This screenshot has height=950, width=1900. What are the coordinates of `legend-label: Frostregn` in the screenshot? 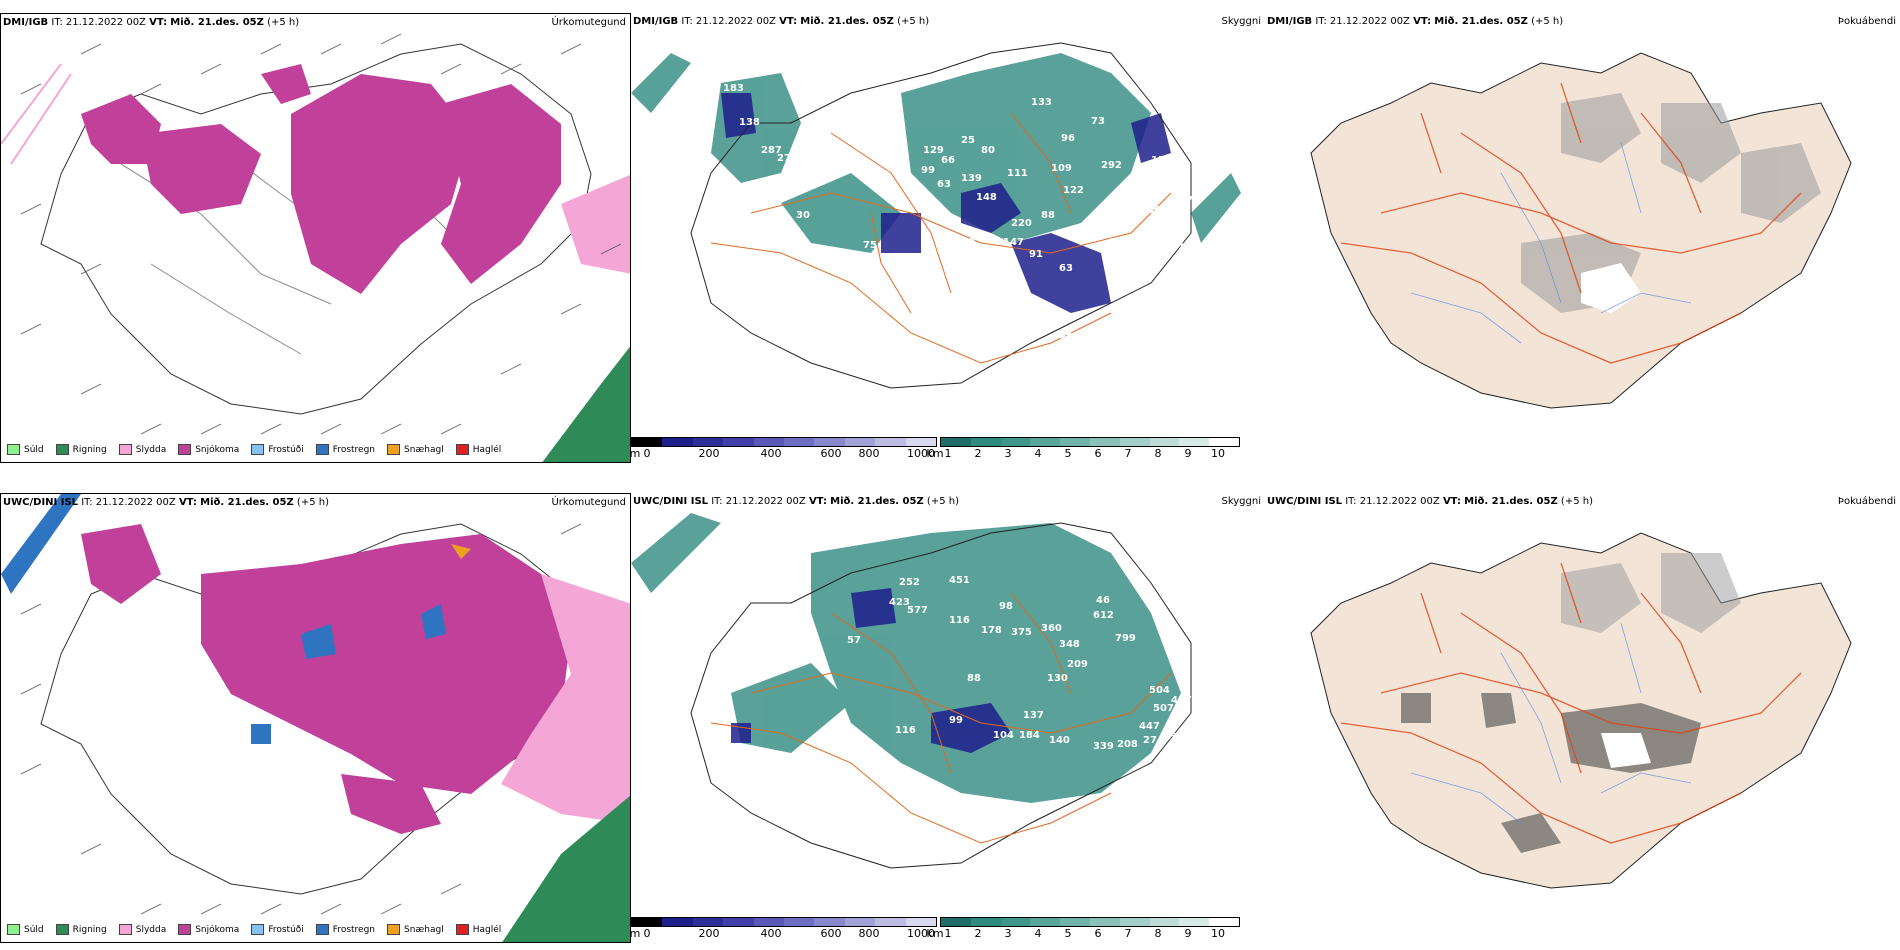 It's located at (354, 449).